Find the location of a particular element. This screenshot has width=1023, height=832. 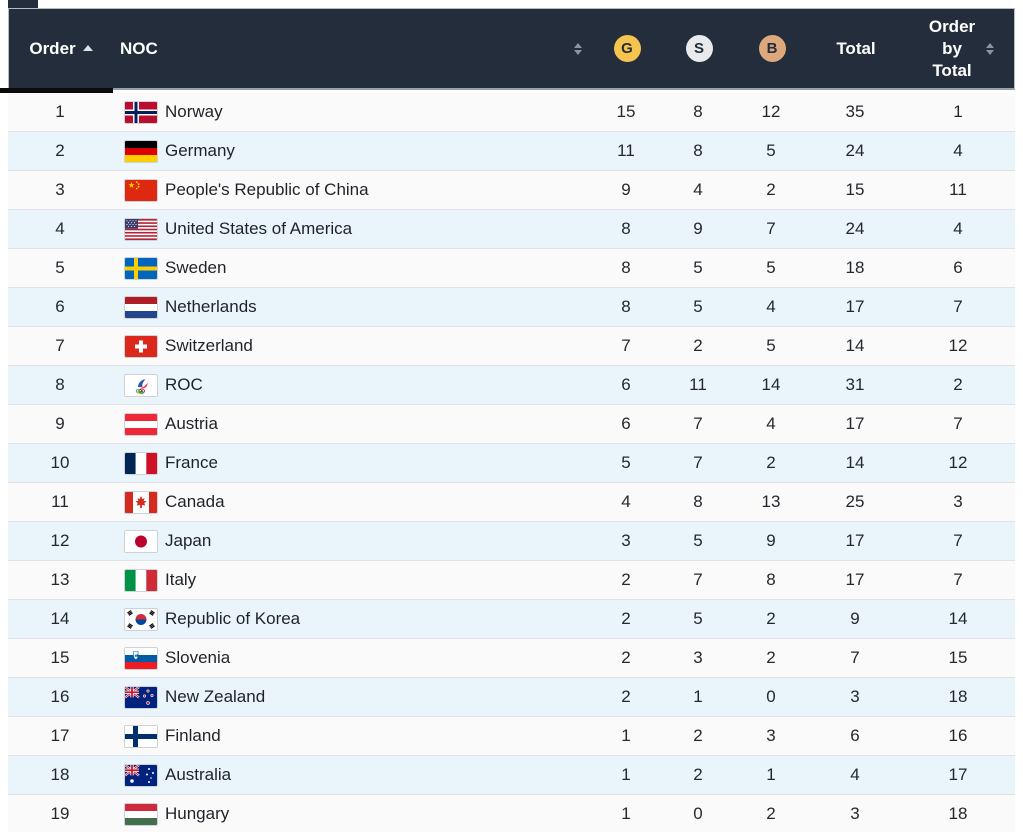

italy-flag-icon is located at coordinates (141, 580).